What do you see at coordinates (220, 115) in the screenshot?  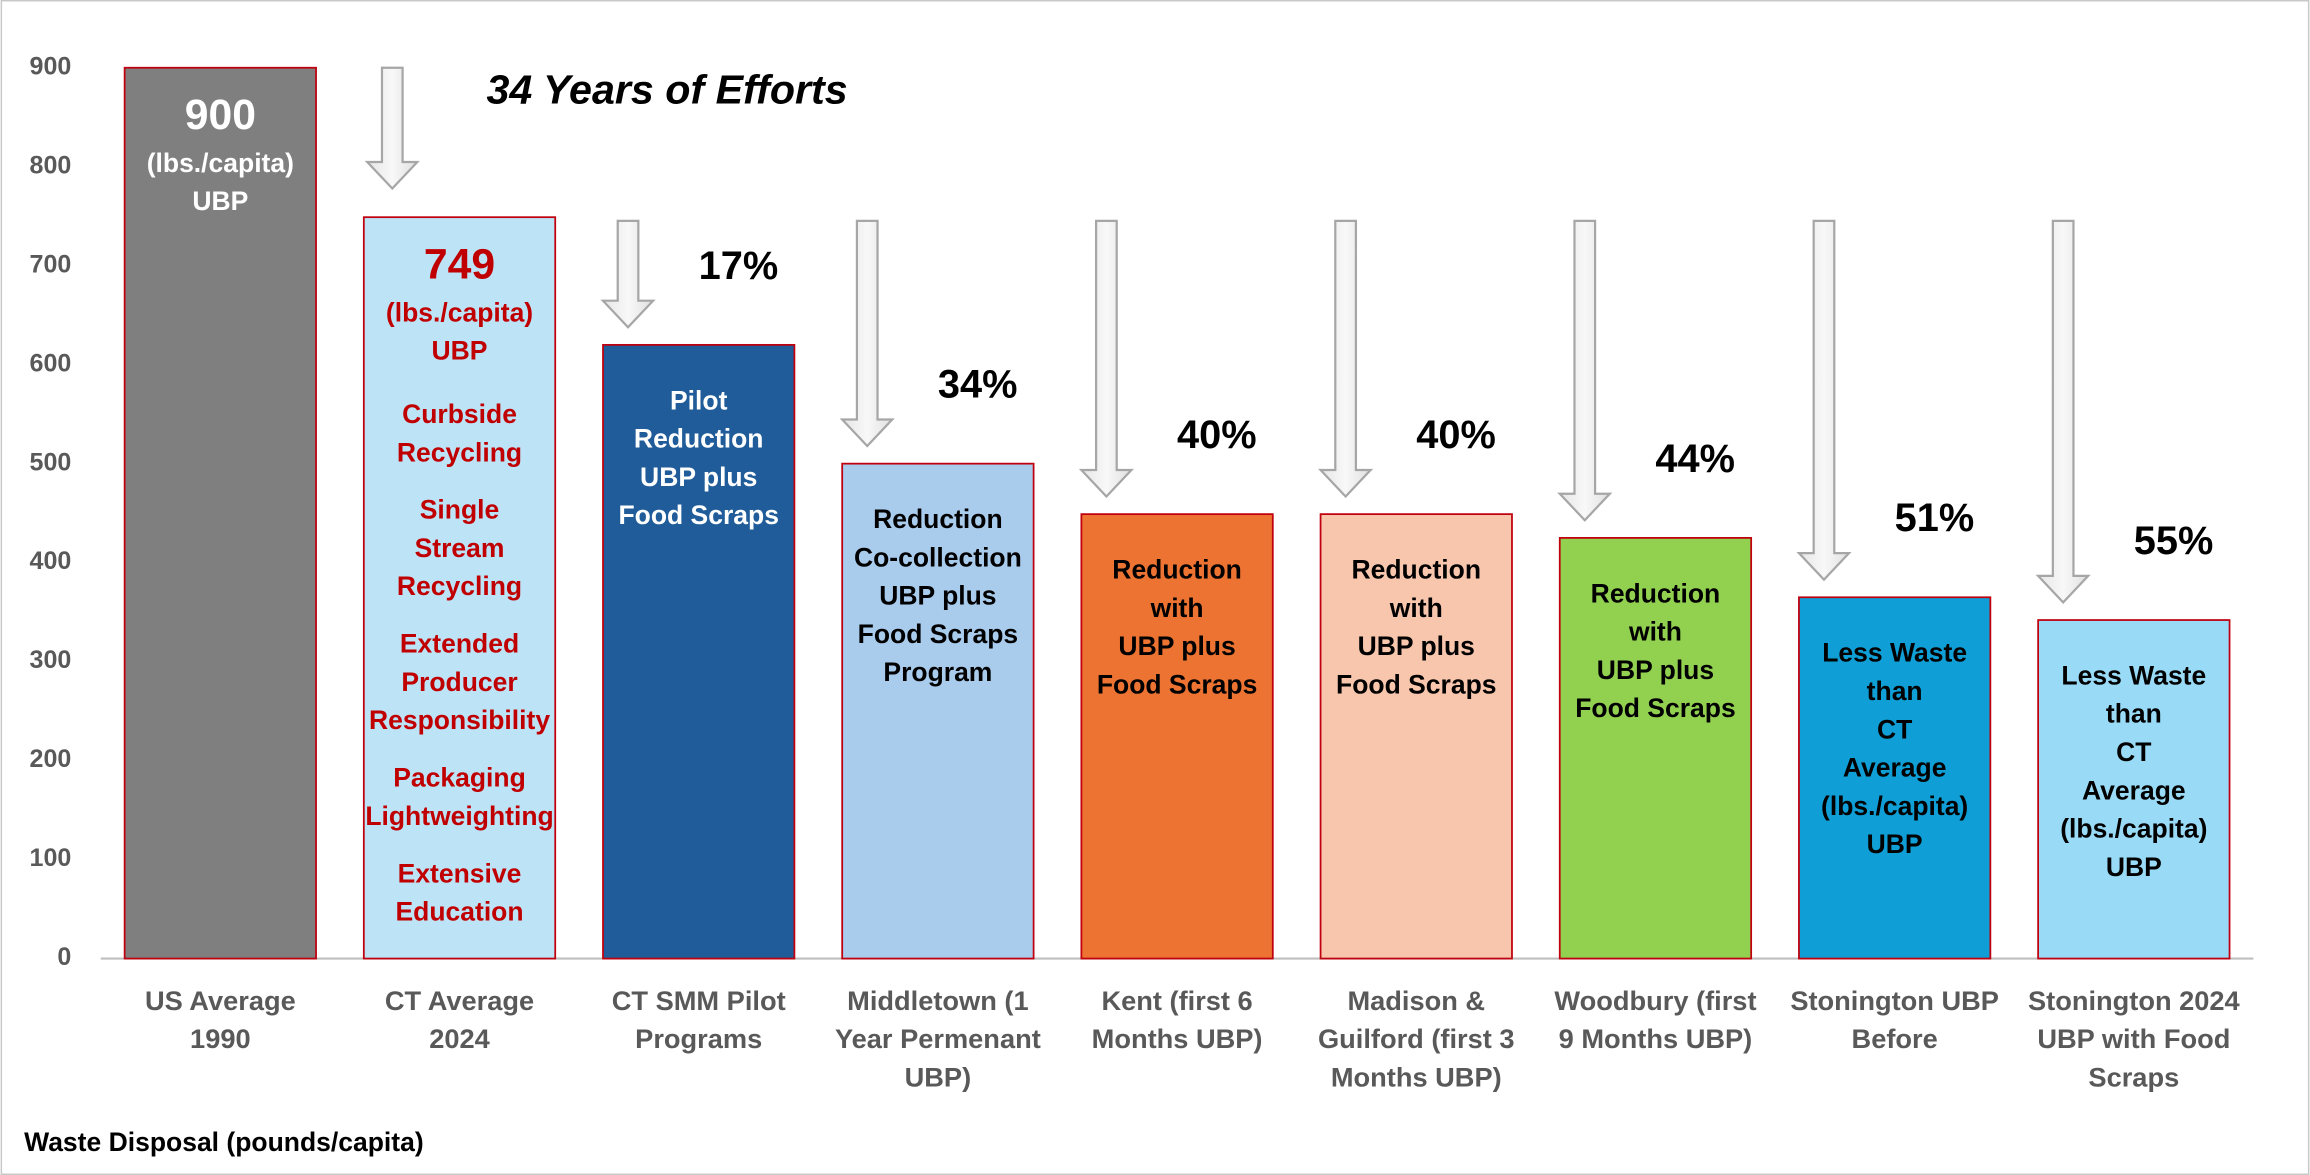 I see `bar-label: 900` at bounding box center [220, 115].